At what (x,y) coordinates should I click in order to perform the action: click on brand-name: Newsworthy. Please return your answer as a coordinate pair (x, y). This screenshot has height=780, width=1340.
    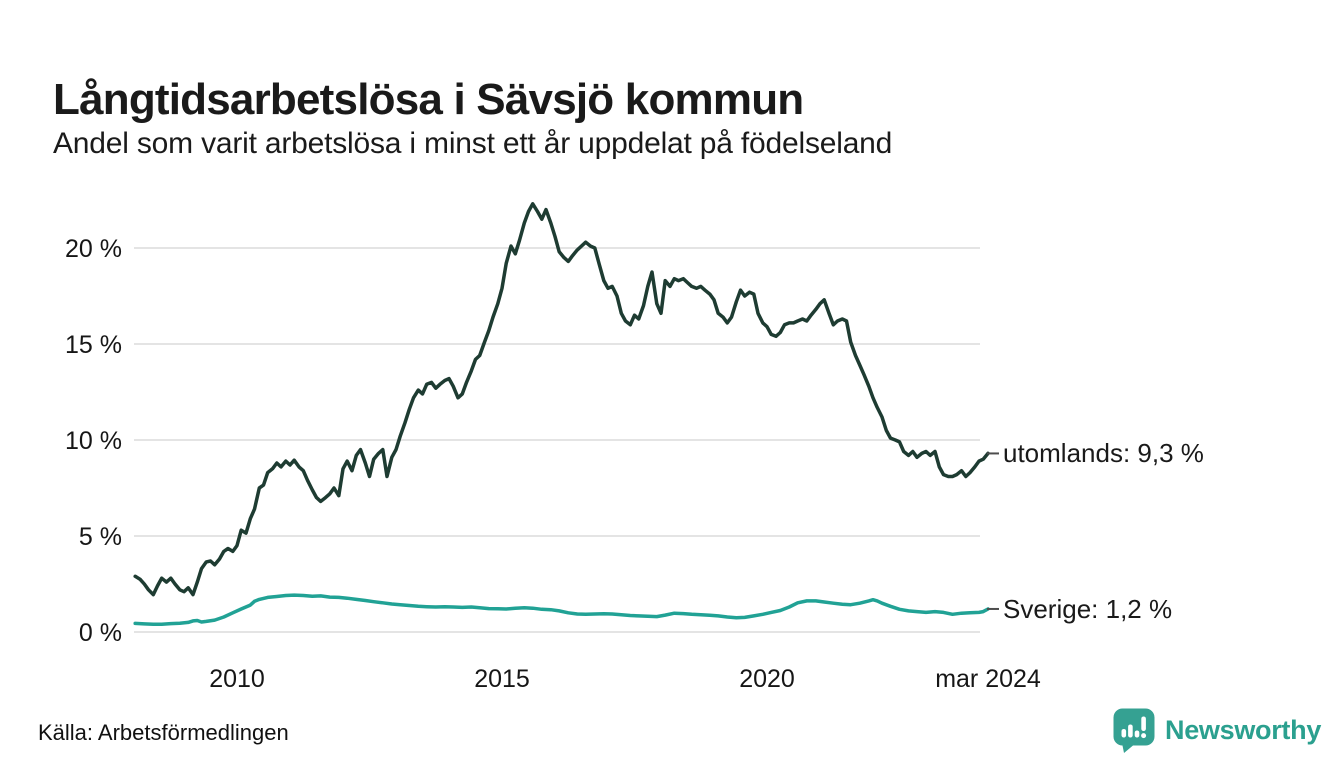
    Looking at the image, I should click on (1243, 730).